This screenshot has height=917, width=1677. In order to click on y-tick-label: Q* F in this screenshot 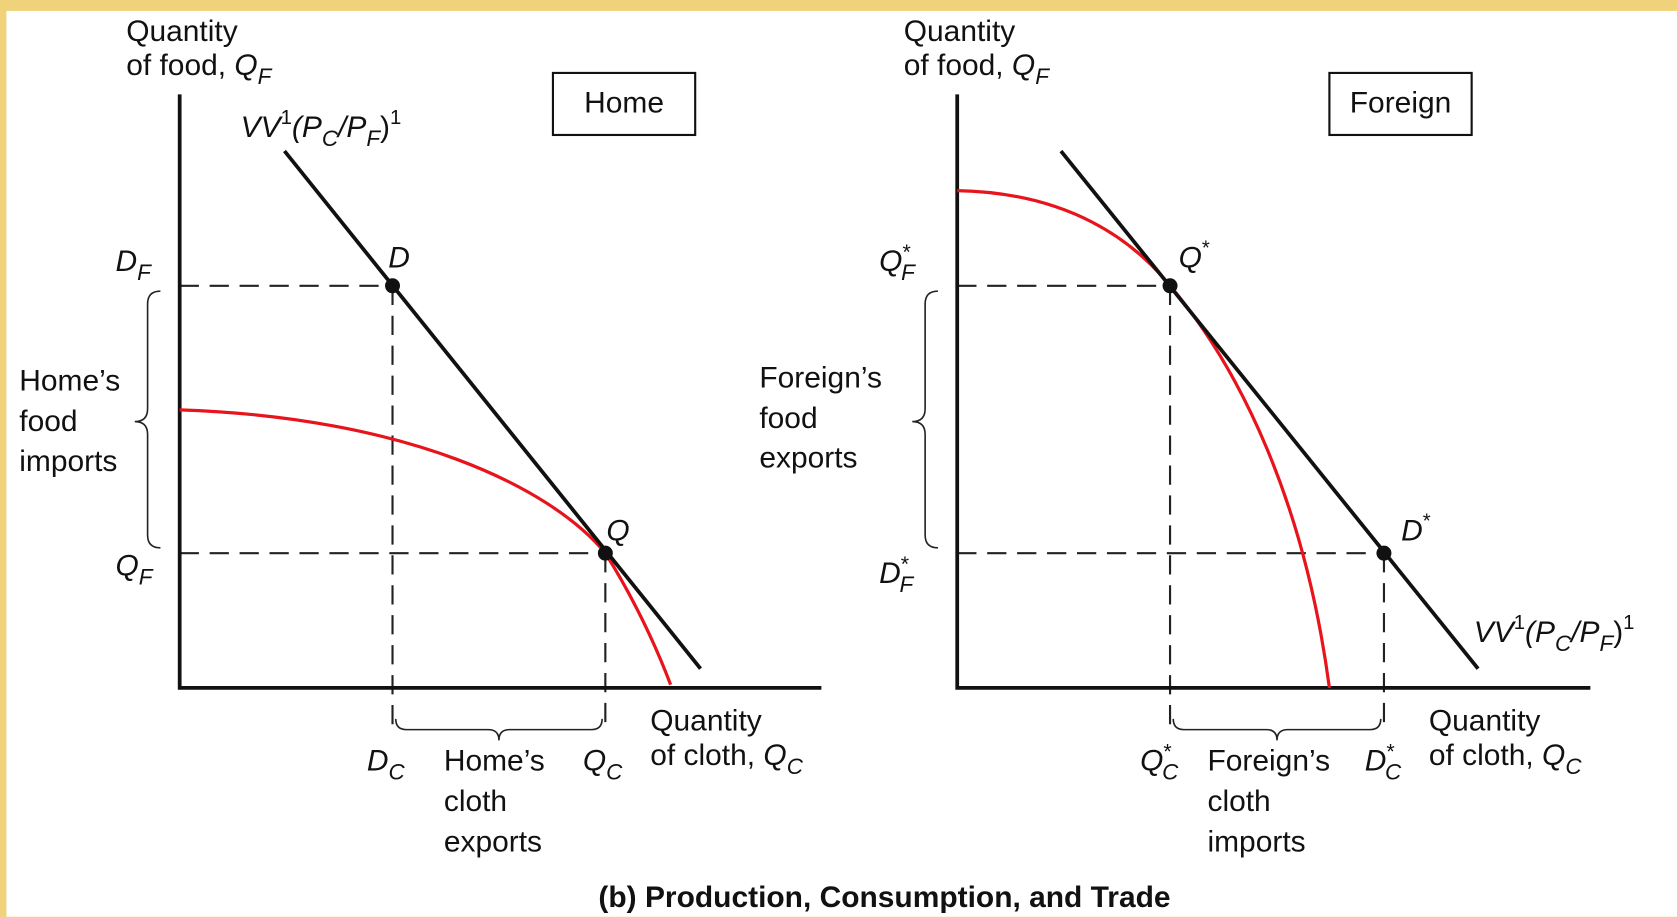, I will do `click(897, 262)`.